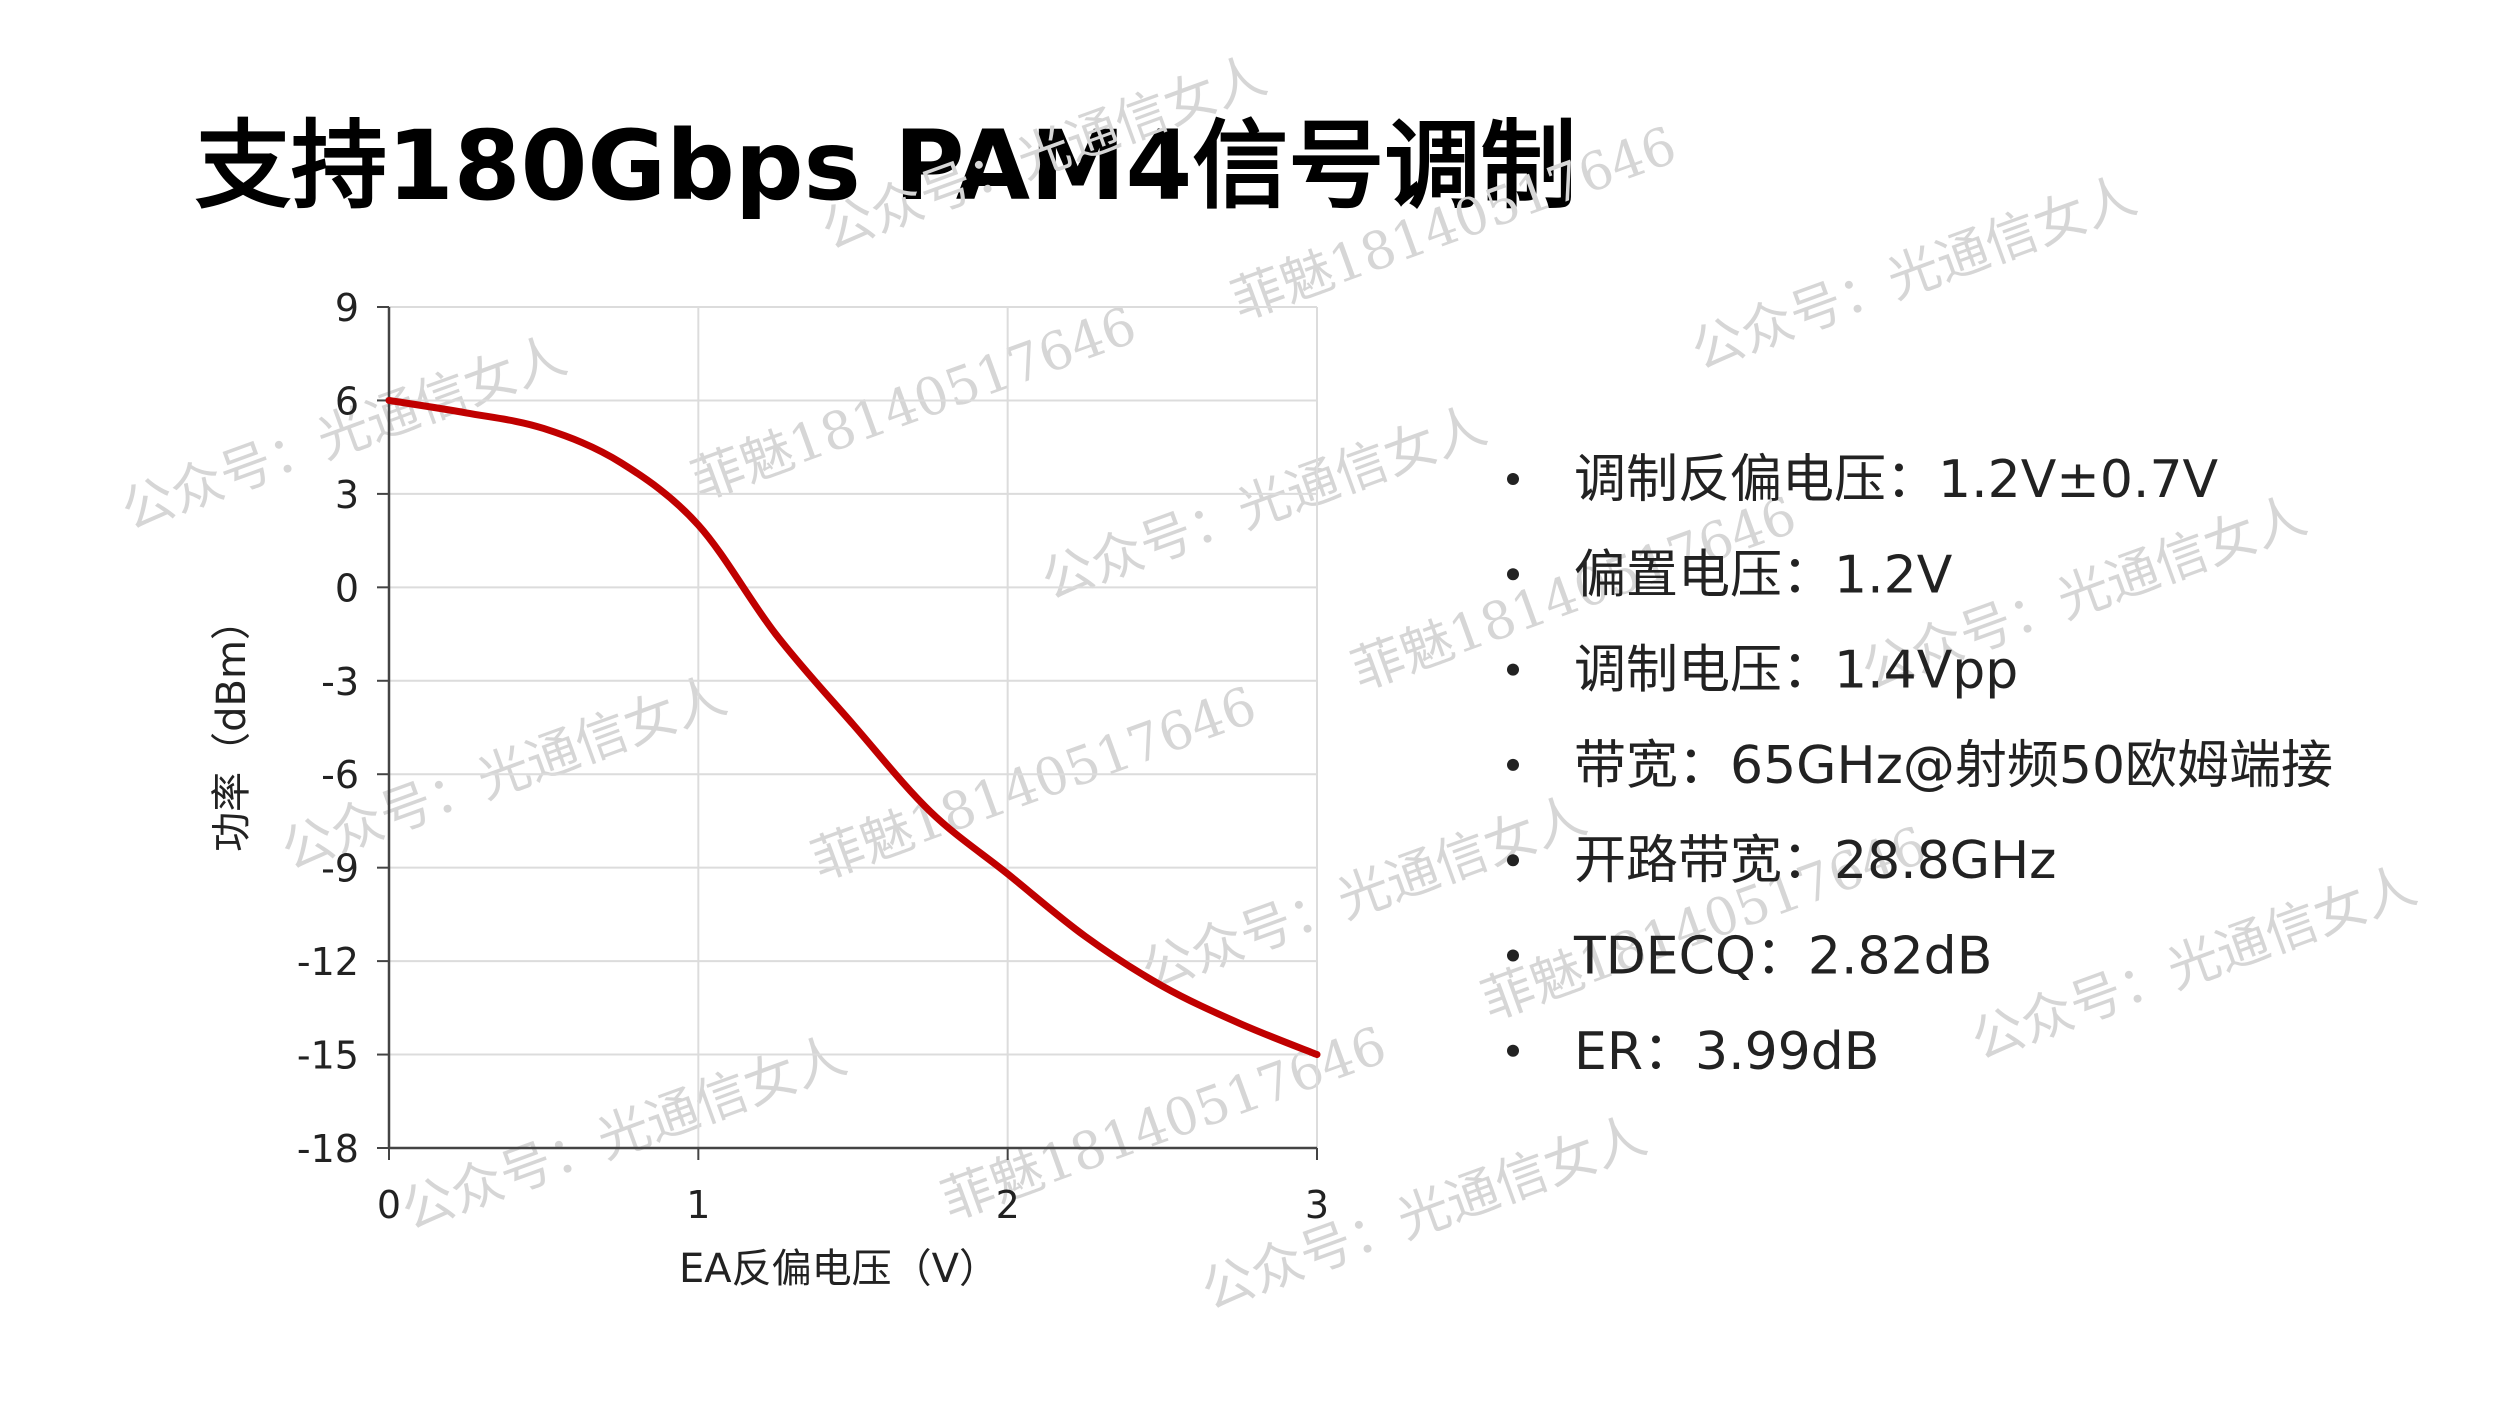 The width and height of the screenshot is (2500, 1406). I want to click on y-tick-label: -9, so click(340, 869).